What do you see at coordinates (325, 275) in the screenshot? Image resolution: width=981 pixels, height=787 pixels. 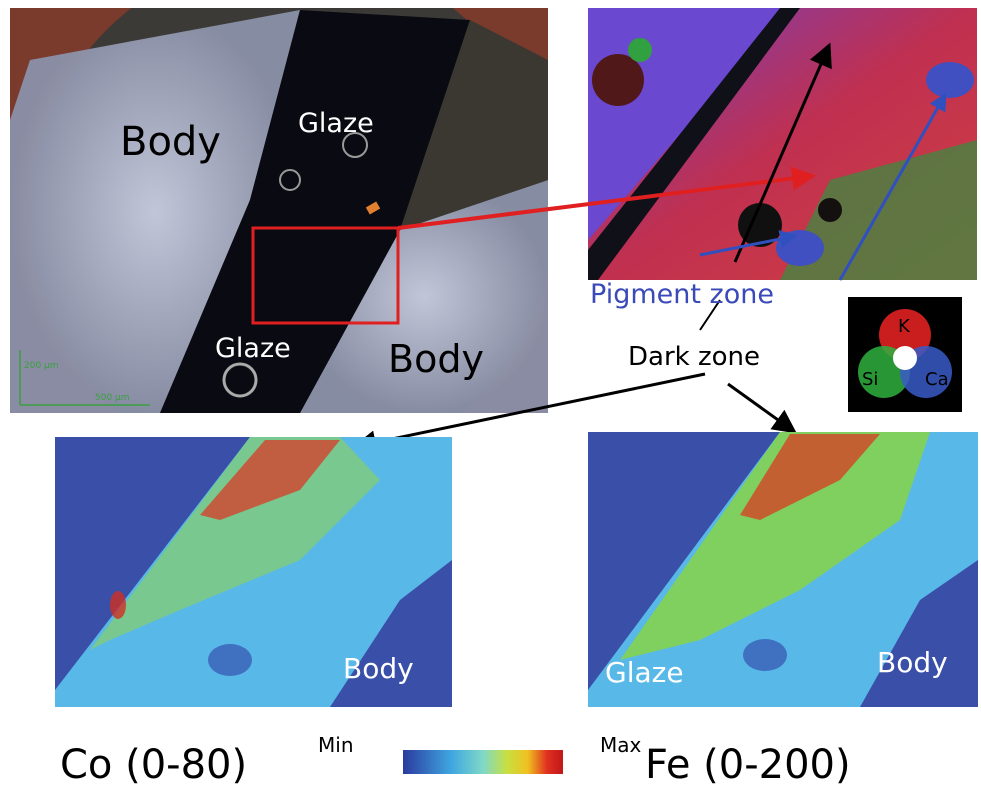 I see `zoom-box` at bounding box center [325, 275].